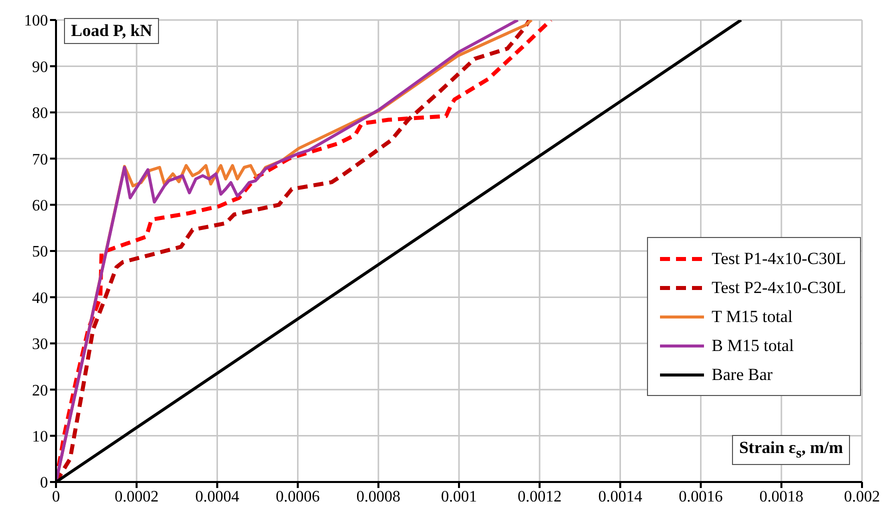 The width and height of the screenshot is (890, 522). What do you see at coordinates (111, 30) in the screenshot?
I see `y-axis-title: Load P, kN` at bounding box center [111, 30].